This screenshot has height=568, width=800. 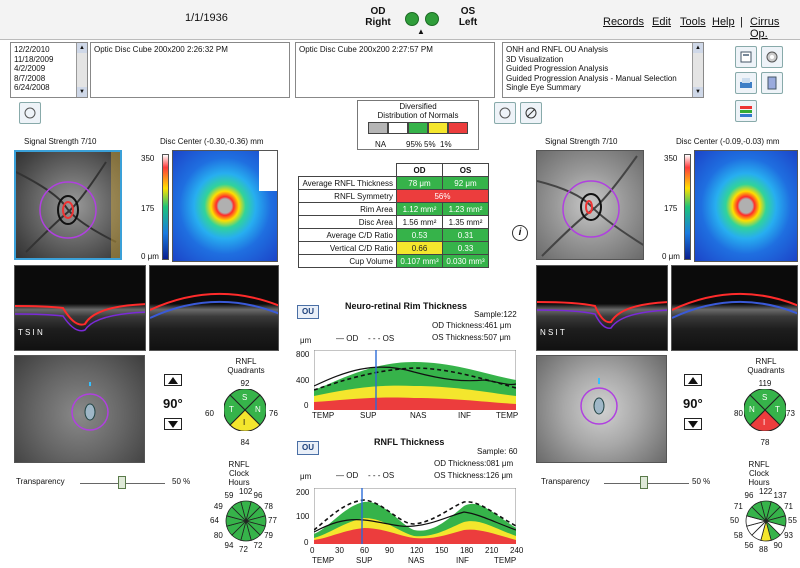 What do you see at coordinates (150, 256) in the screenshot?
I see `od-scale-bottom: 0 μm` at bounding box center [150, 256].